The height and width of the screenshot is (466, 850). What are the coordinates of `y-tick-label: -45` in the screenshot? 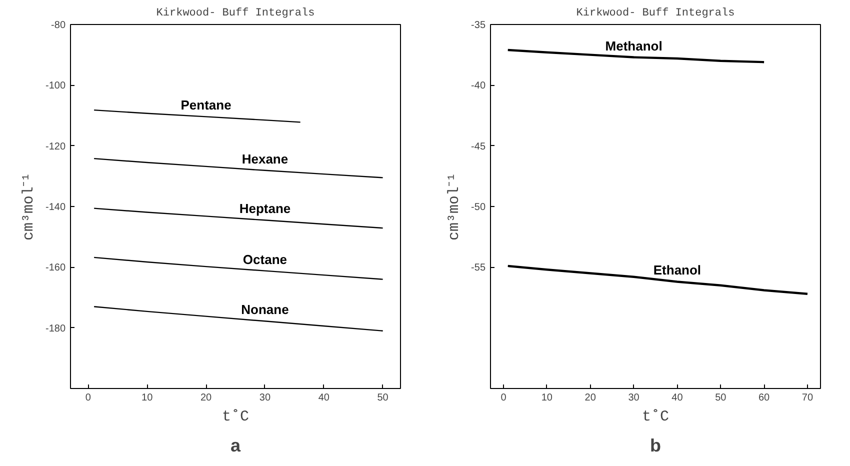 It's located at (478, 146).